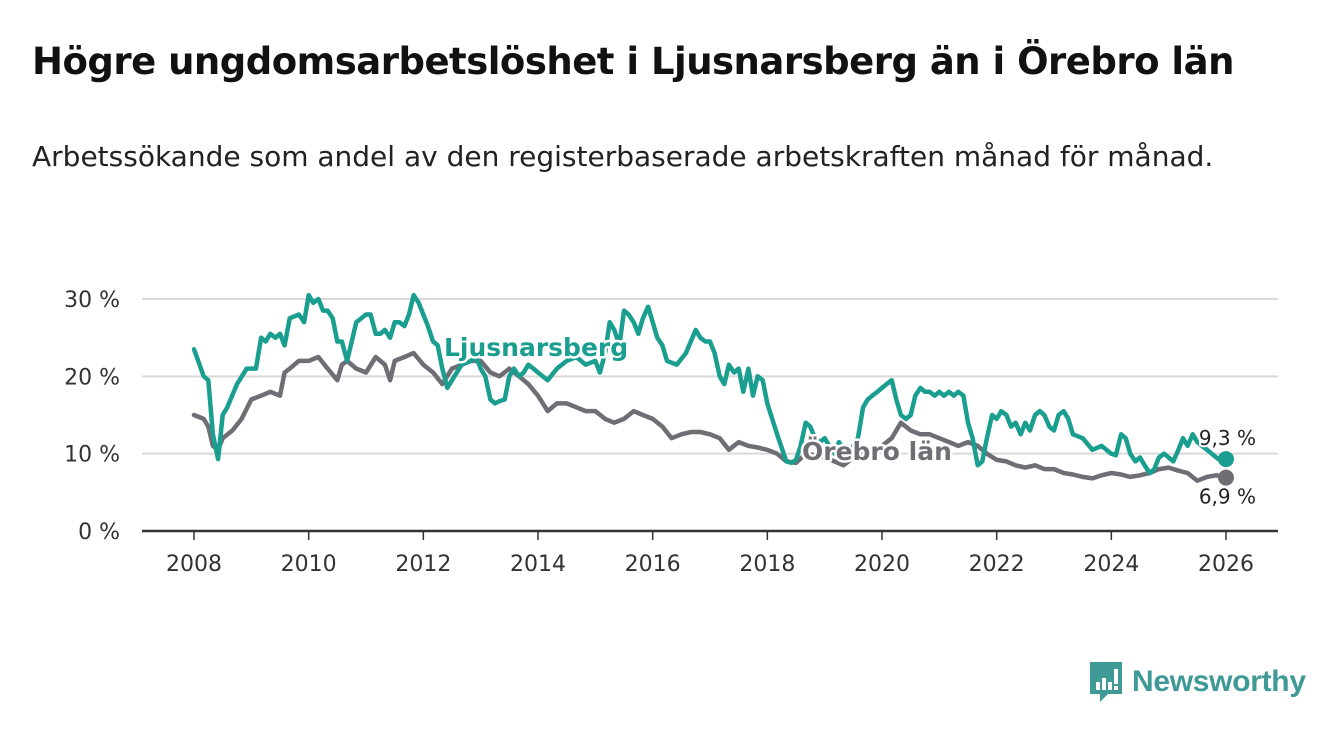 This screenshot has height=734, width=1340. What do you see at coordinates (309, 564) in the screenshot?
I see `x-tick-label: 2010` at bounding box center [309, 564].